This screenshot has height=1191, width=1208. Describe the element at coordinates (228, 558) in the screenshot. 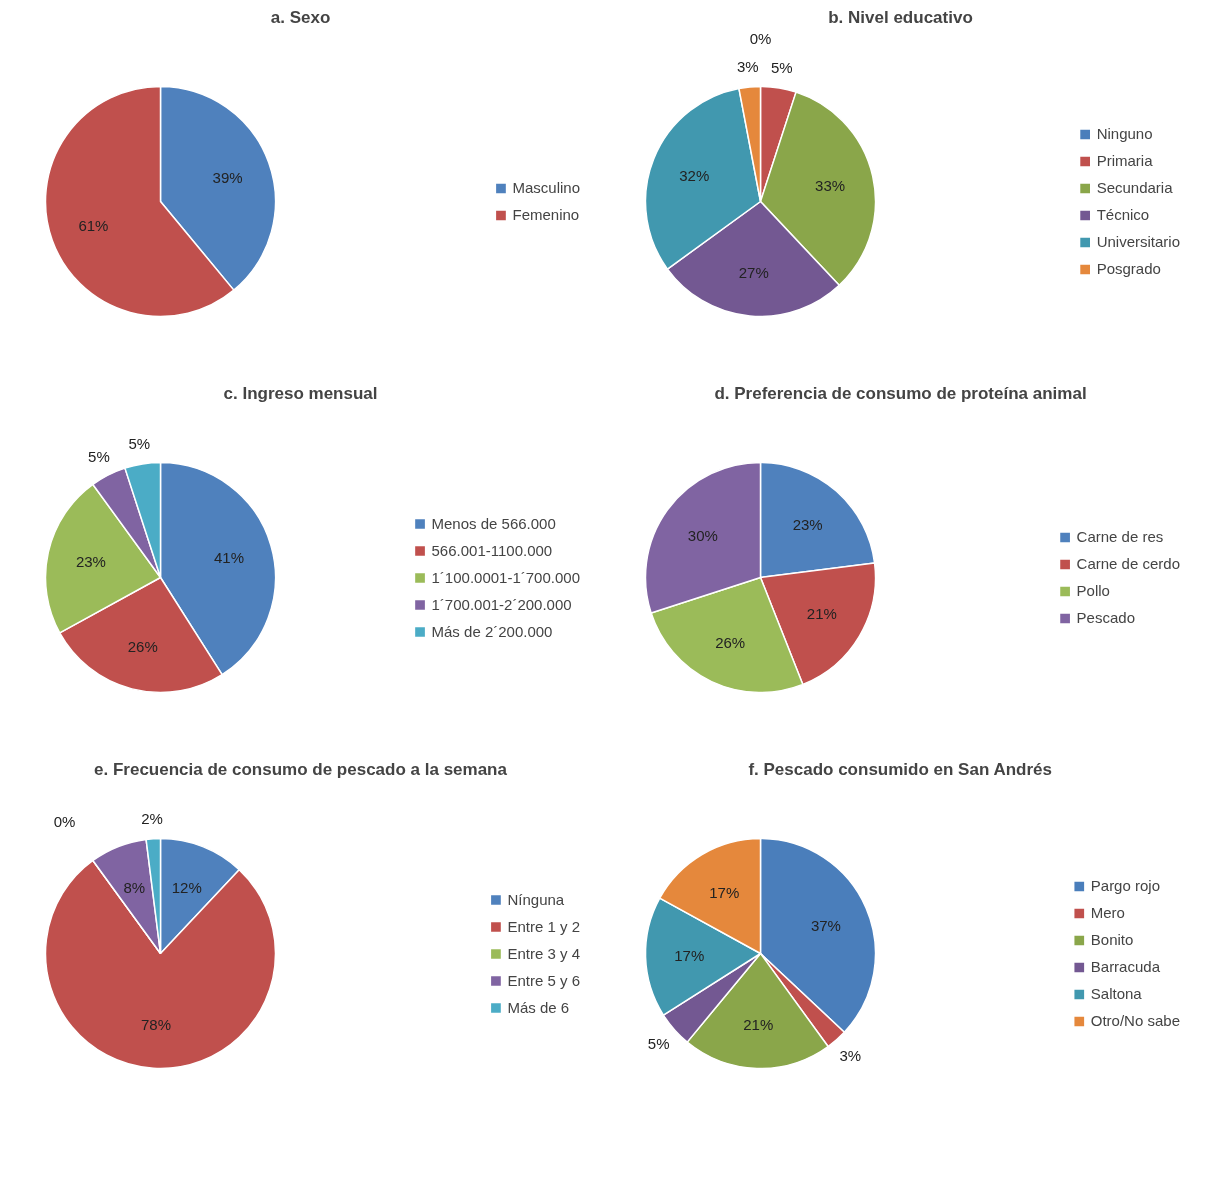

I see `data-label: 41%` at that location.